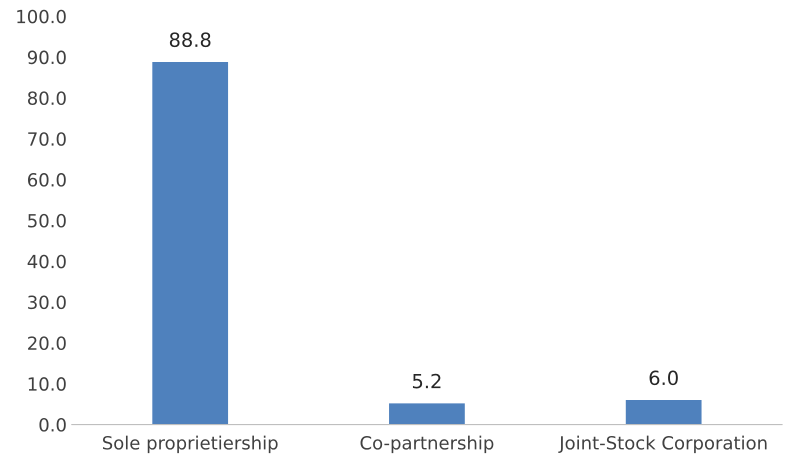 Image resolution: width=798 pixels, height=464 pixels. I want to click on data-label: 6.0, so click(664, 378).